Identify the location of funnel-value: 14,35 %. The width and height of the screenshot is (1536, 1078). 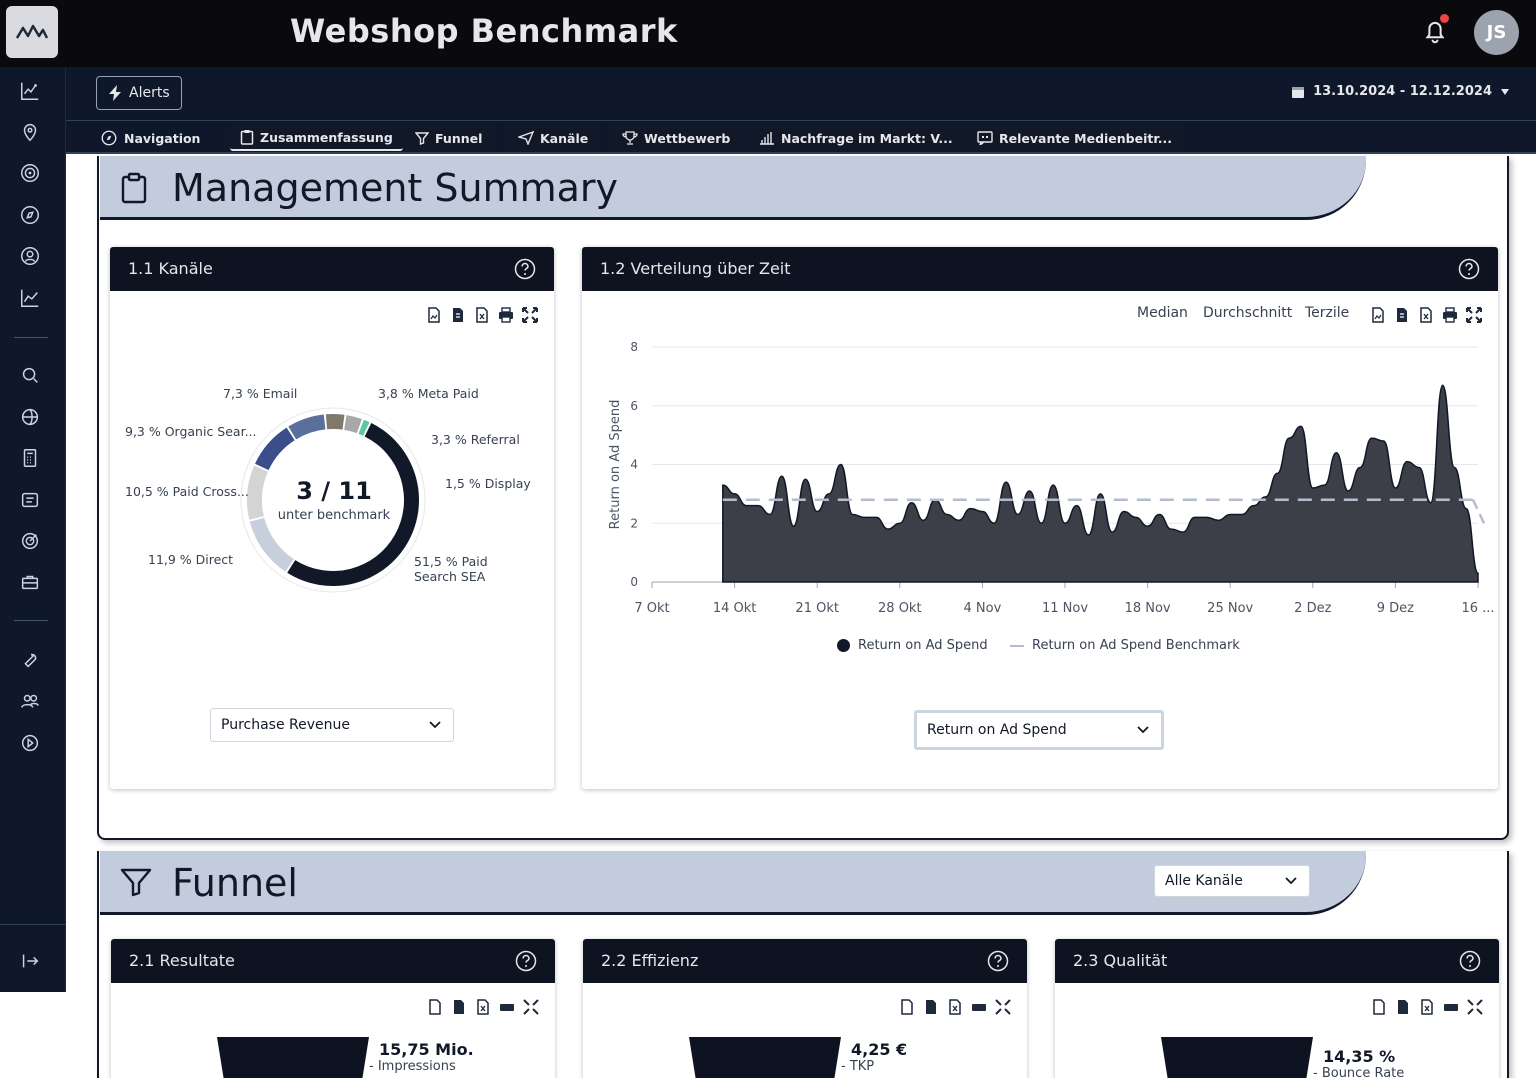
(1359, 1056).